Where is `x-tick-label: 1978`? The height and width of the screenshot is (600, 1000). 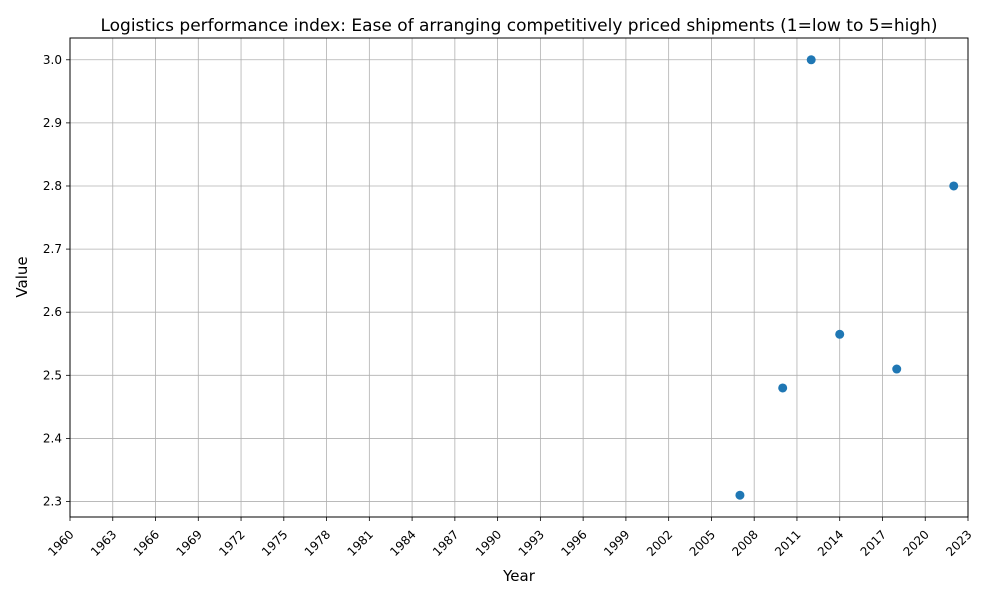
x-tick-label: 1978 is located at coordinates (317, 542).